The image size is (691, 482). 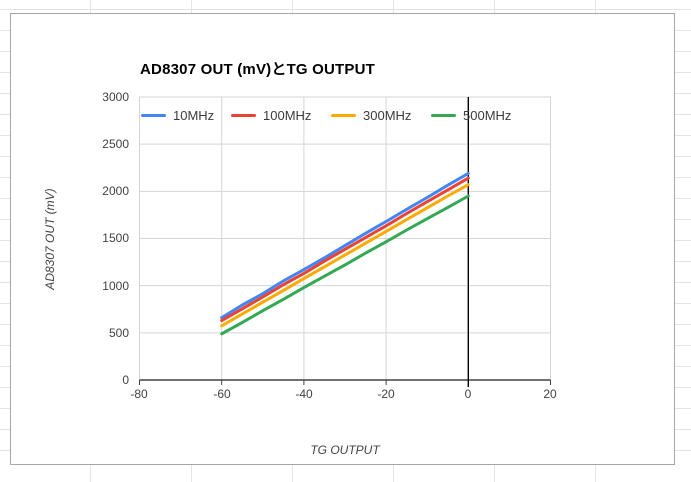 I want to click on x-tick-label: -20, so click(x=386, y=394).